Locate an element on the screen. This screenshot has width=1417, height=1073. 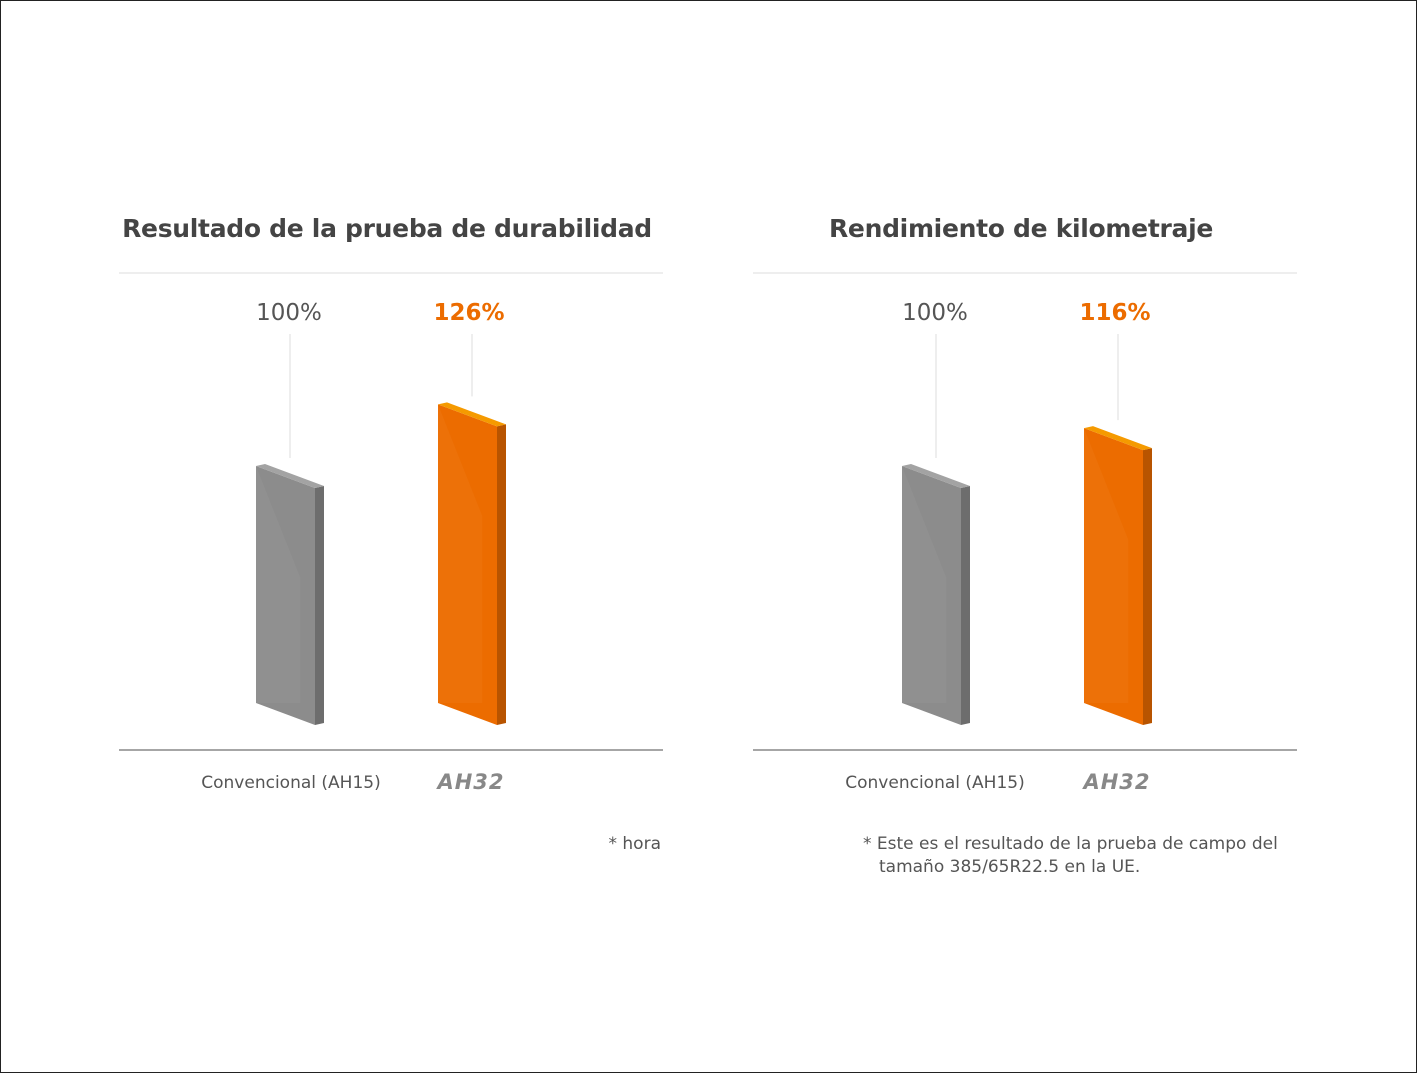
chart-1-value-label-0: 100% is located at coordinates (289, 313).